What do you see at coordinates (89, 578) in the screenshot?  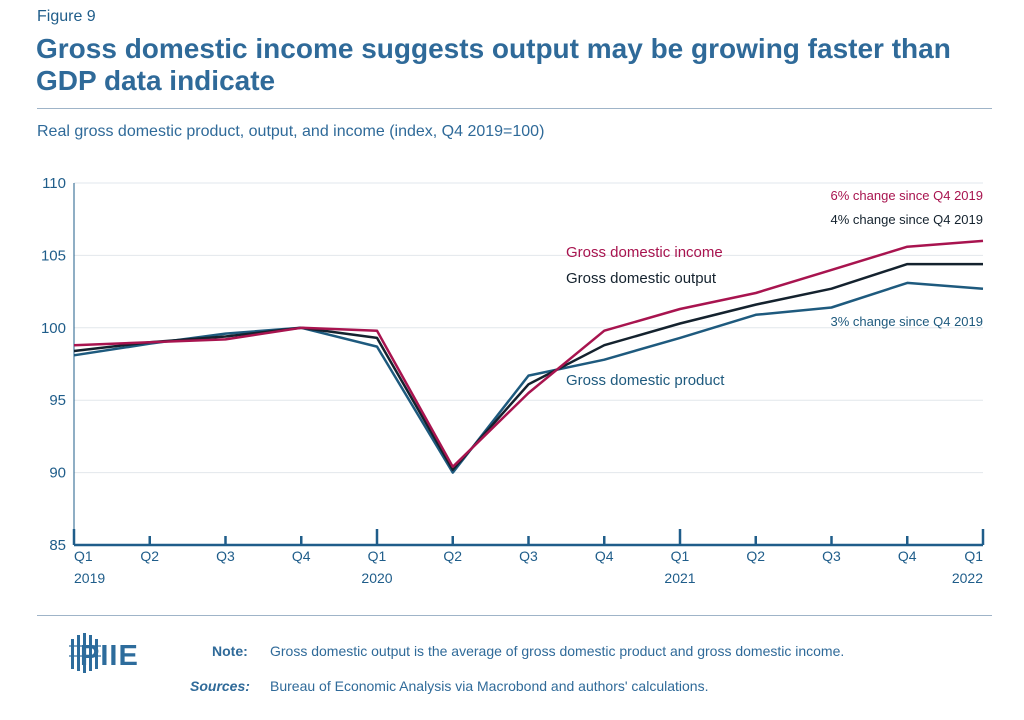 I see `x-year-label-2019: 2019` at bounding box center [89, 578].